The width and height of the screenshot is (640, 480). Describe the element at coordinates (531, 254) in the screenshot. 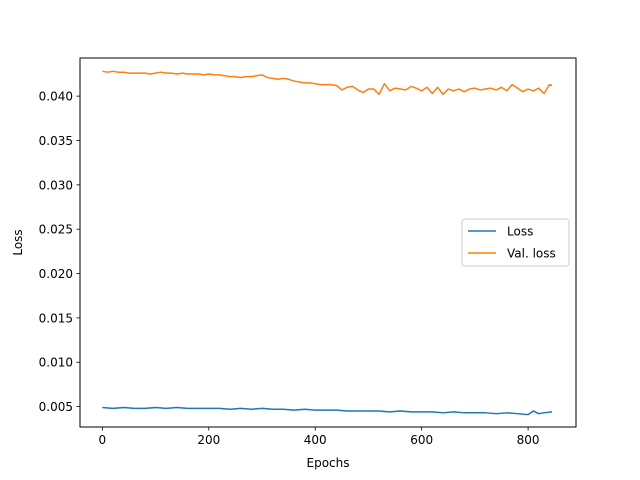

I see `legend-label-val-loss: Val. loss` at that location.